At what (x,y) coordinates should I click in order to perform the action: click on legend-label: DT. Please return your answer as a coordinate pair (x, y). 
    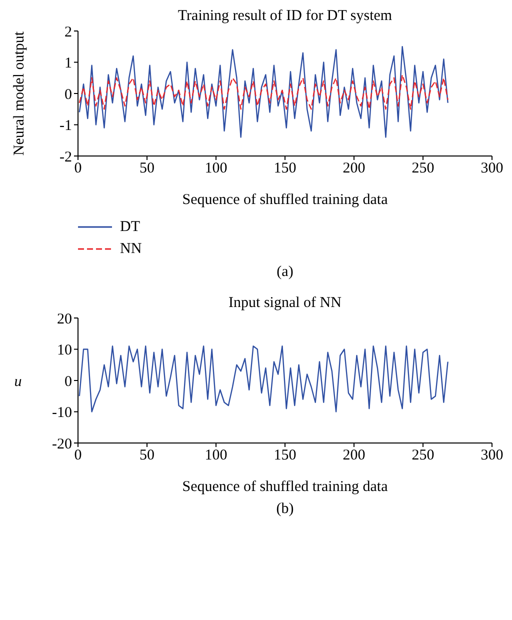
    Looking at the image, I should click on (130, 227).